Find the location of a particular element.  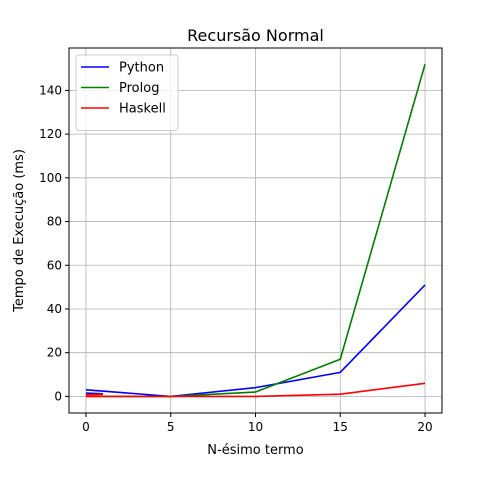

series-line-haskell is located at coordinates (255, 390).